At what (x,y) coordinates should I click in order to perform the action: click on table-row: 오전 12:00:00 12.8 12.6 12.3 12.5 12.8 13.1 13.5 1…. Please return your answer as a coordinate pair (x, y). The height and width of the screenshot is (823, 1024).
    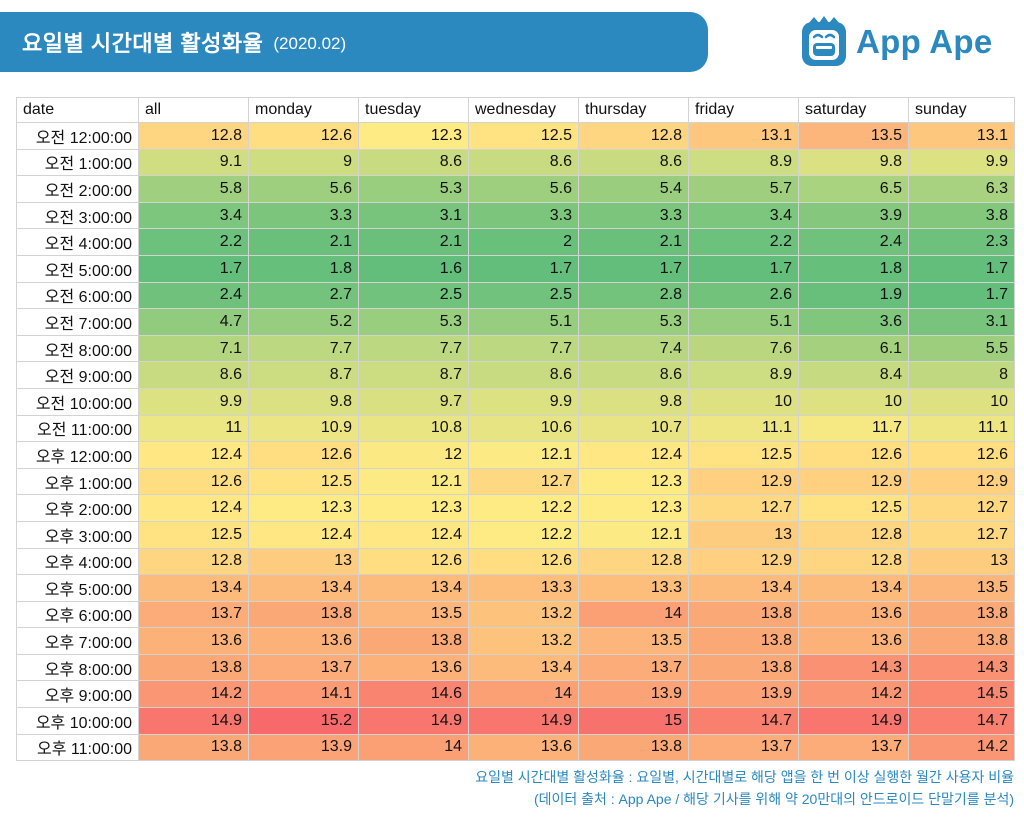
    Looking at the image, I should click on (515, 136).